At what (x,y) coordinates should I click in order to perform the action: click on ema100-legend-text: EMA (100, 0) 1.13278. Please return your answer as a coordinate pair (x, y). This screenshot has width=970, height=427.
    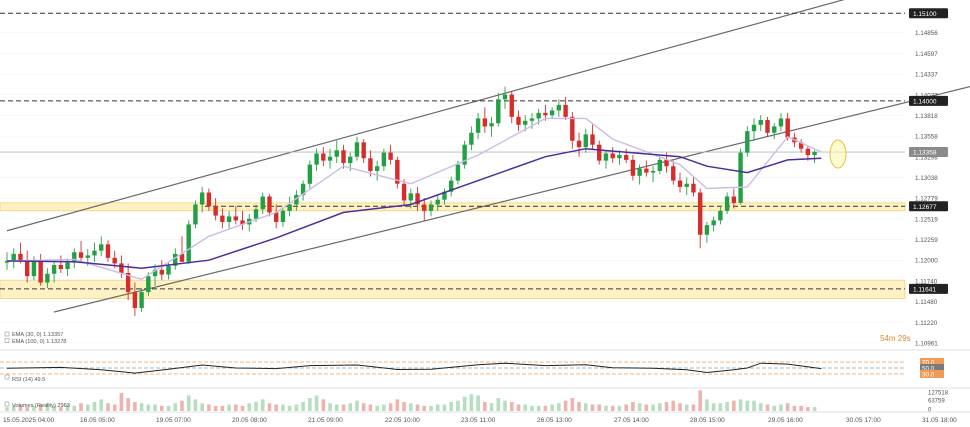
    Looking at the image, I should click on (39, 342).